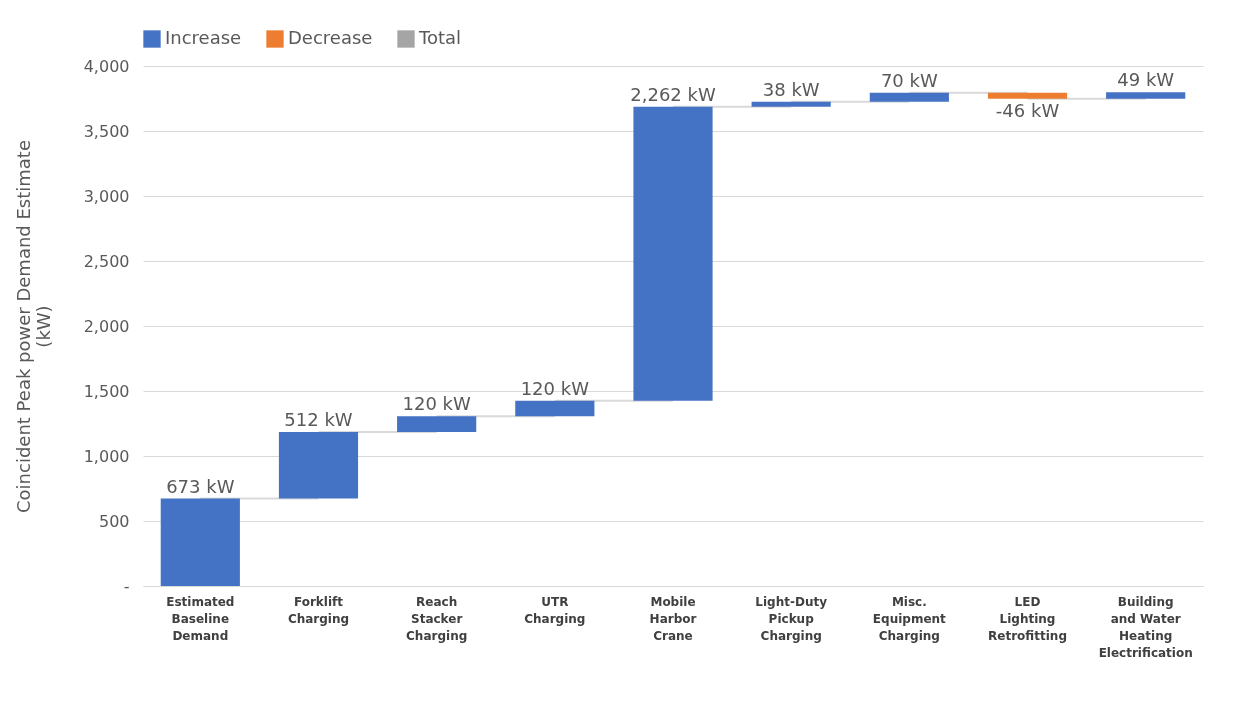  Describe the element at coordinates (437, 618) in the screenshot. I see `x-tick-label: Reach Stacker Charging` at that location.